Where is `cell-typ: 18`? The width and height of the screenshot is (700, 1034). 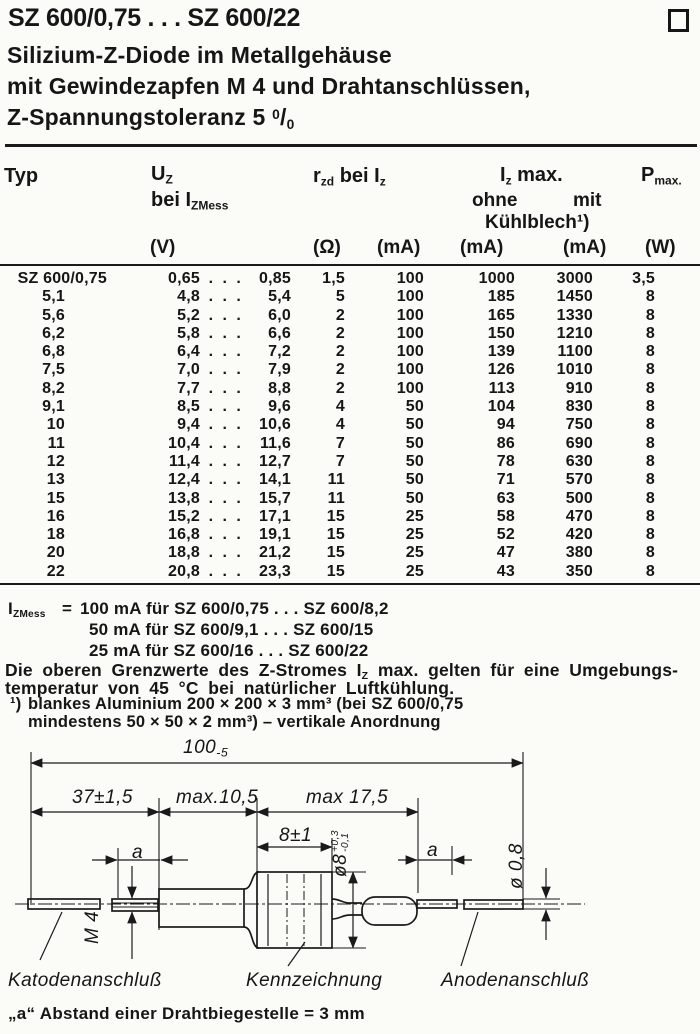 cell-typ: 18 is located at coordinates (55, 535).